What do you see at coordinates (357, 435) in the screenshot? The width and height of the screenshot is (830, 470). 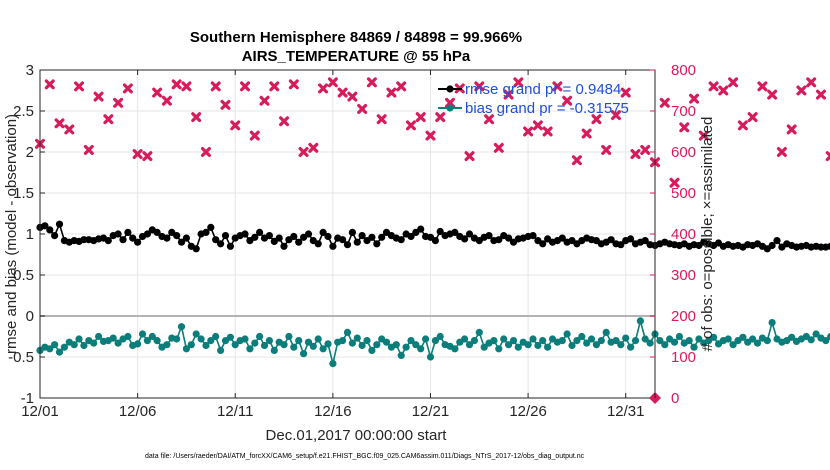 I see `x-axis-label: Dec.01,2017 00:00:00 start` at bounding box center [357, 435].